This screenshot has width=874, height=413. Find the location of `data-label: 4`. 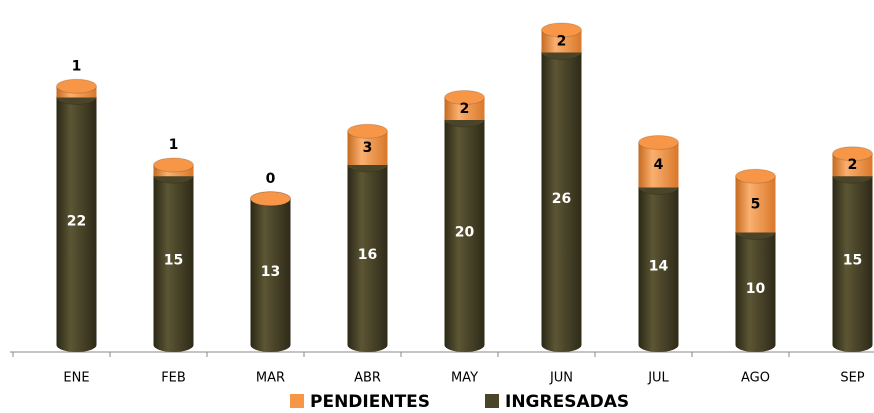

data-label: 4 is located at coordinates (659, 165).